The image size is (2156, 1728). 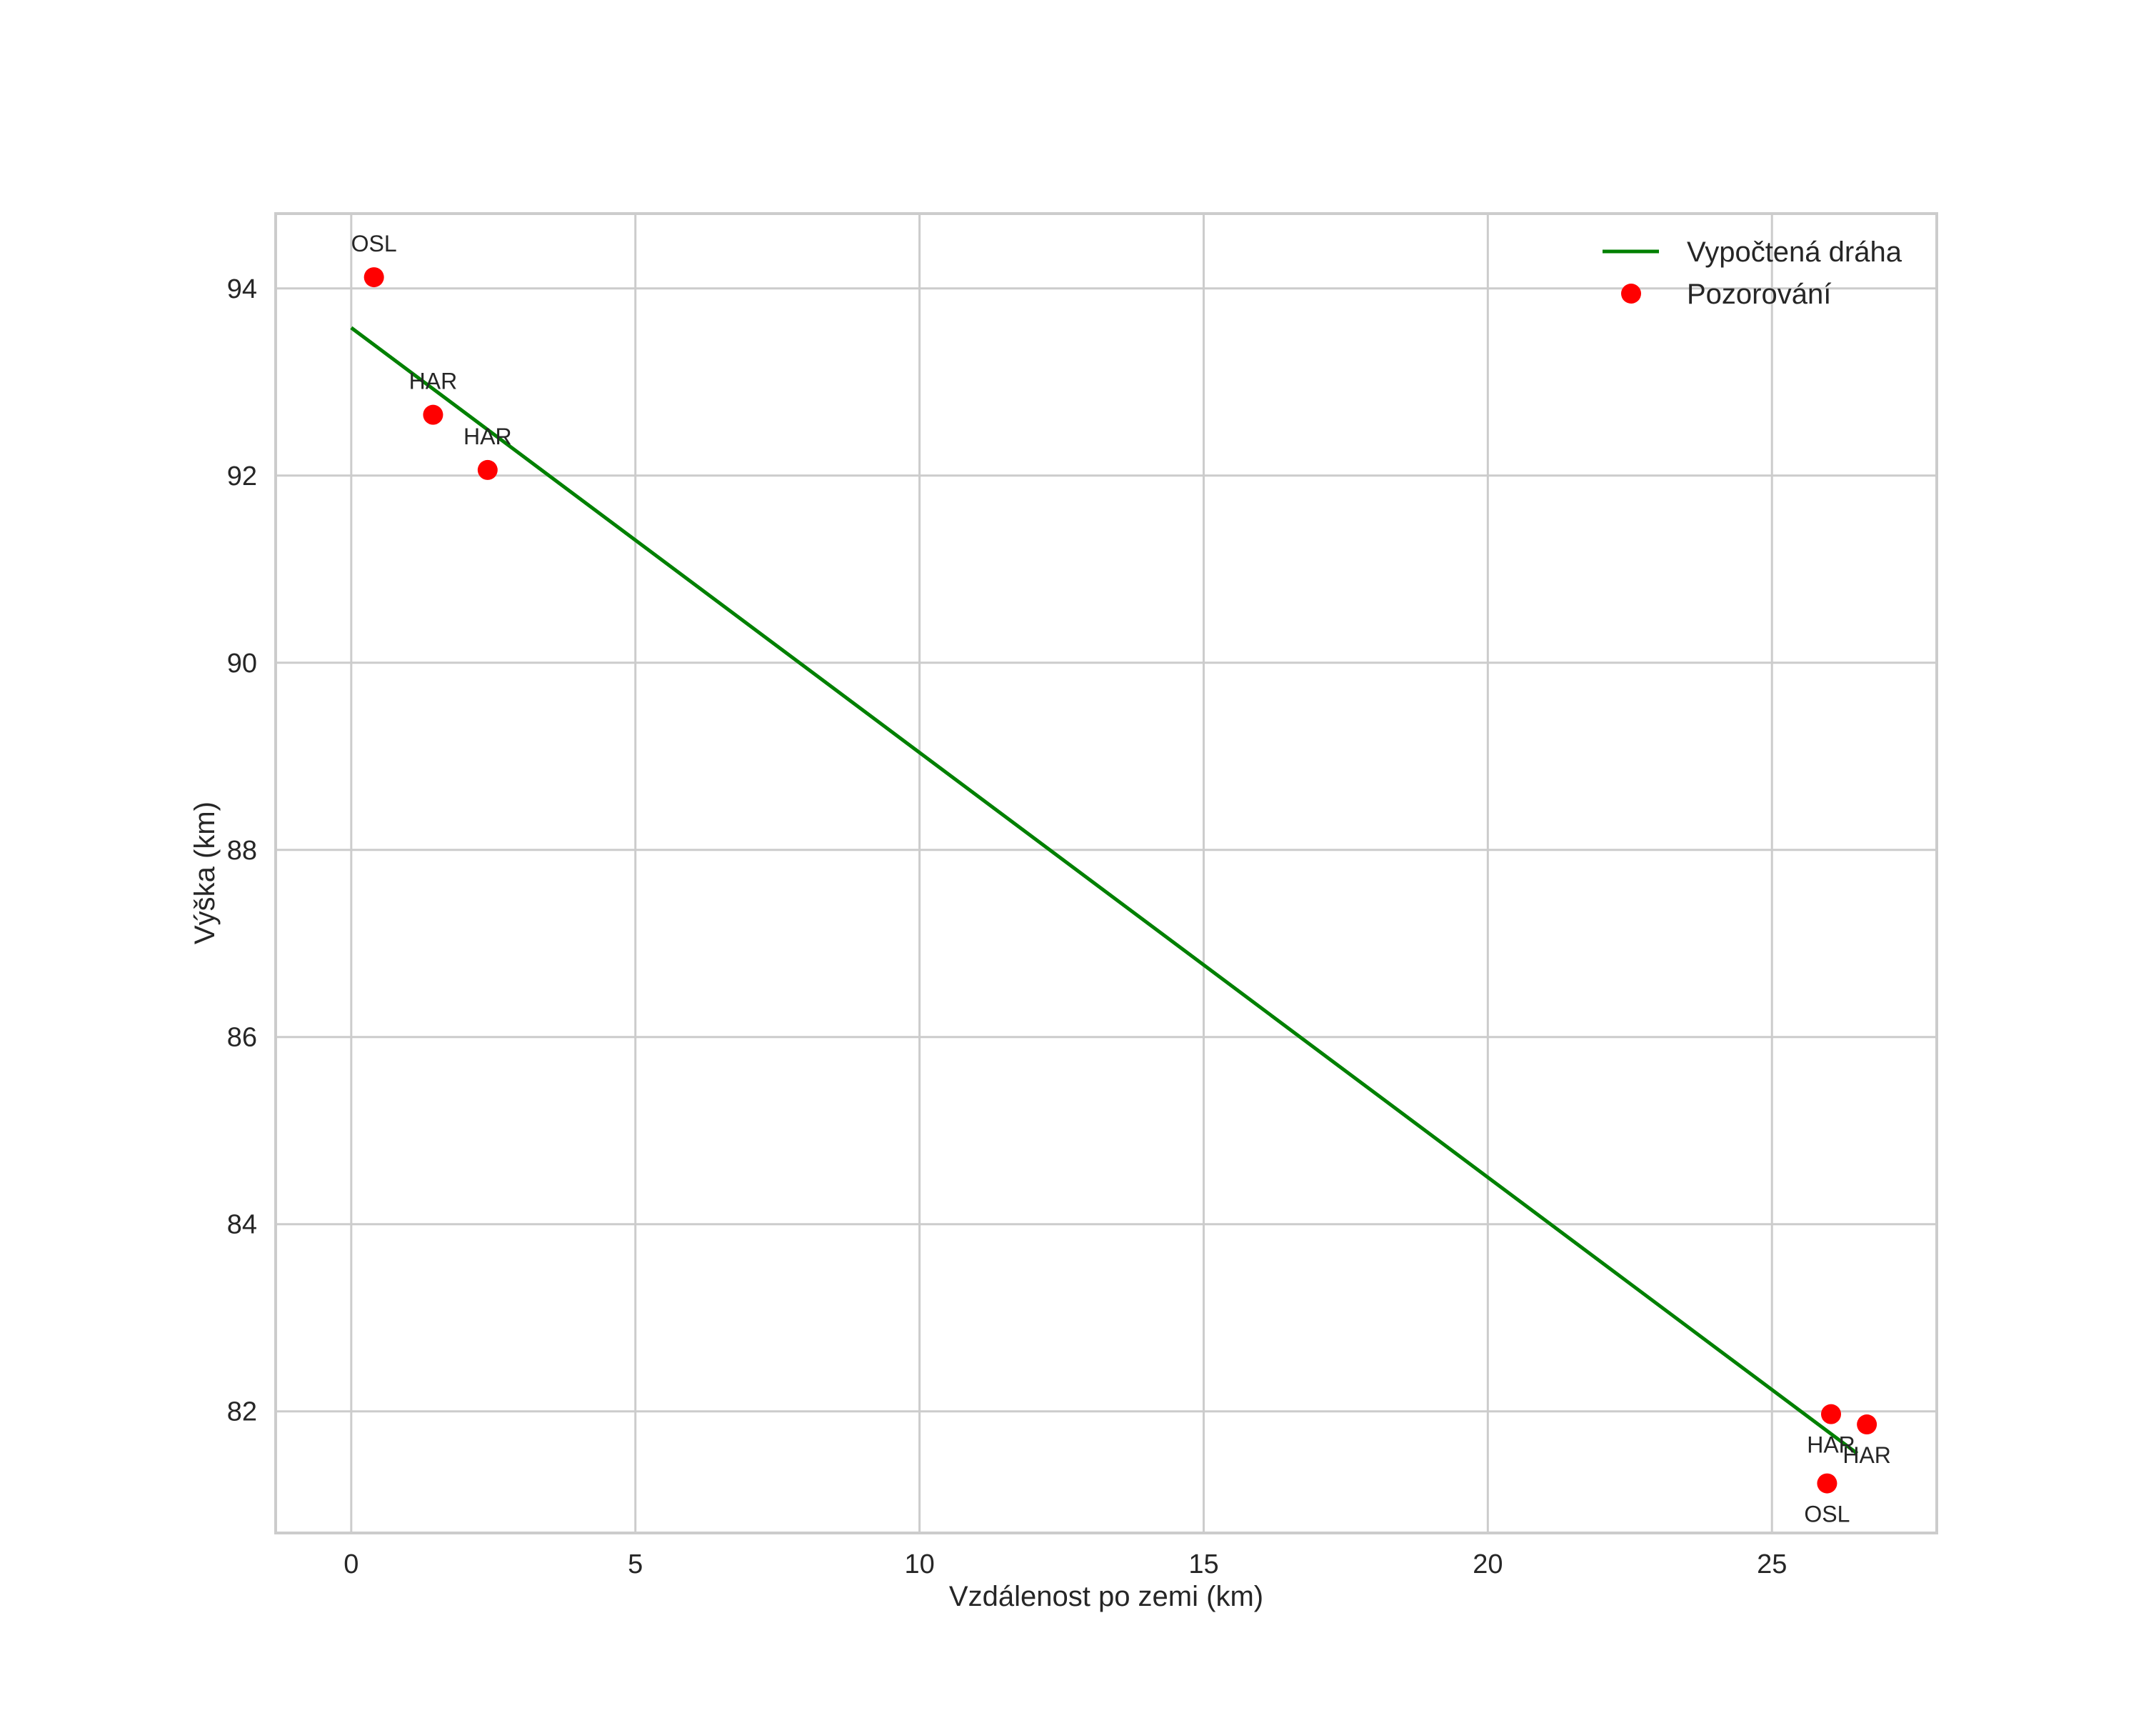 What do you see at coordinates (919, 1564) in the screenshot?
I see `x-tick-label: 10` at bounding box center [919, 1564].